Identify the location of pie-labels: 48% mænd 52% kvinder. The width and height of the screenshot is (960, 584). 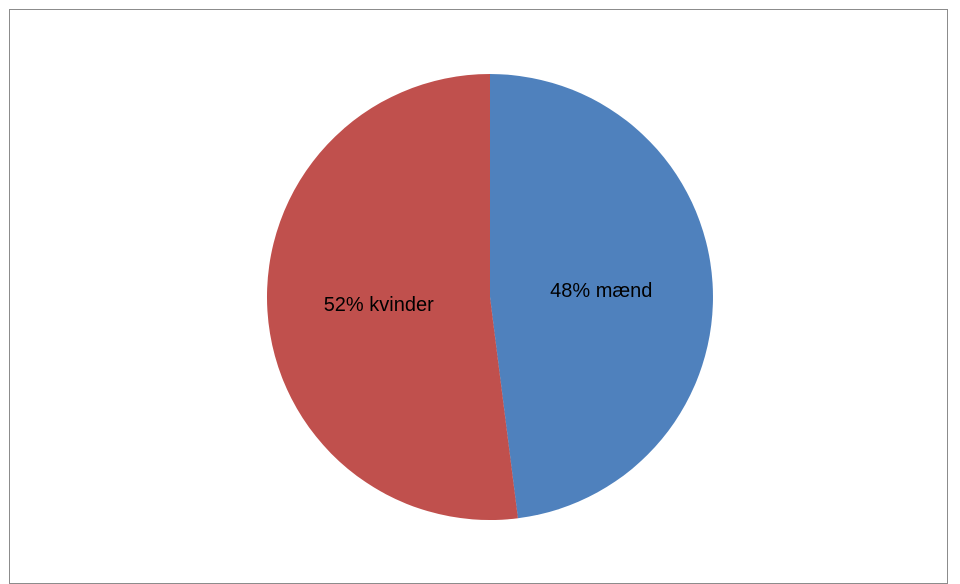
(488, 298).